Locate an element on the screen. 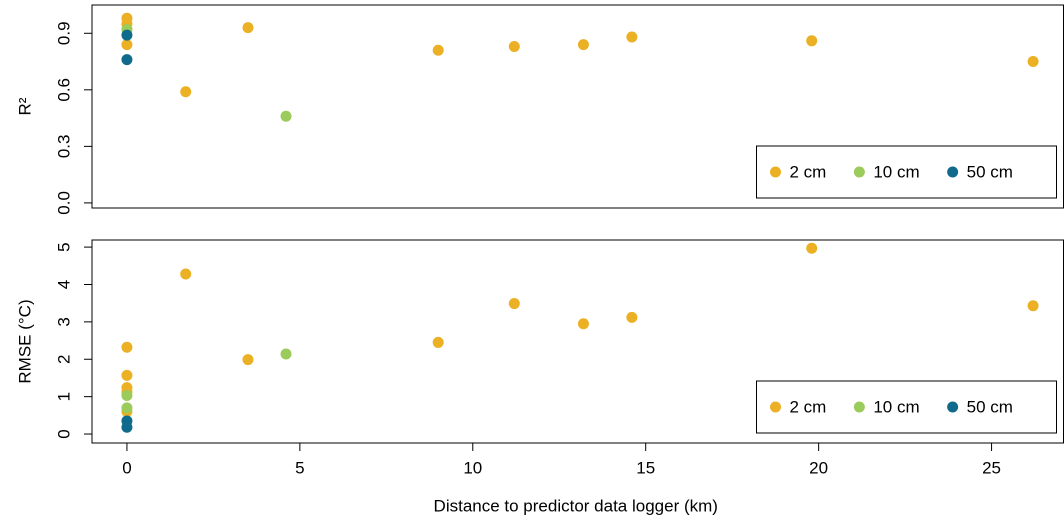  x-tick-label: 0 is located at coordinates (126, 467).